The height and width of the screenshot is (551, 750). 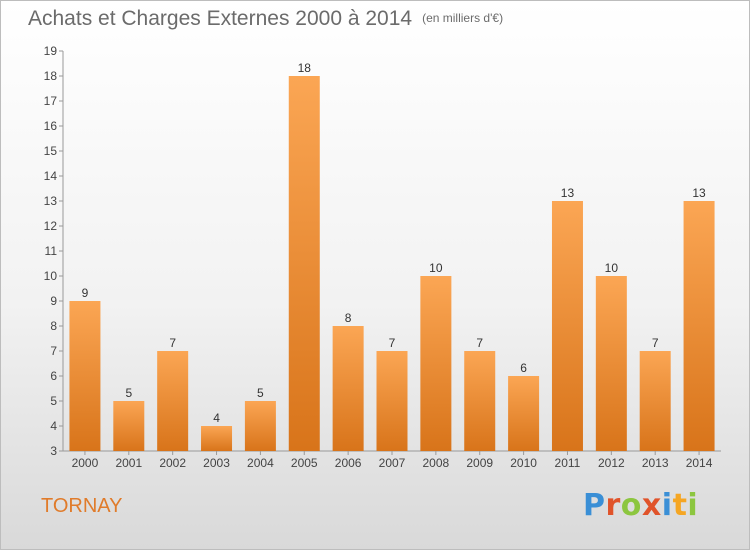 I want to click on y-tick-label: 6, so click(x=53, y=376).